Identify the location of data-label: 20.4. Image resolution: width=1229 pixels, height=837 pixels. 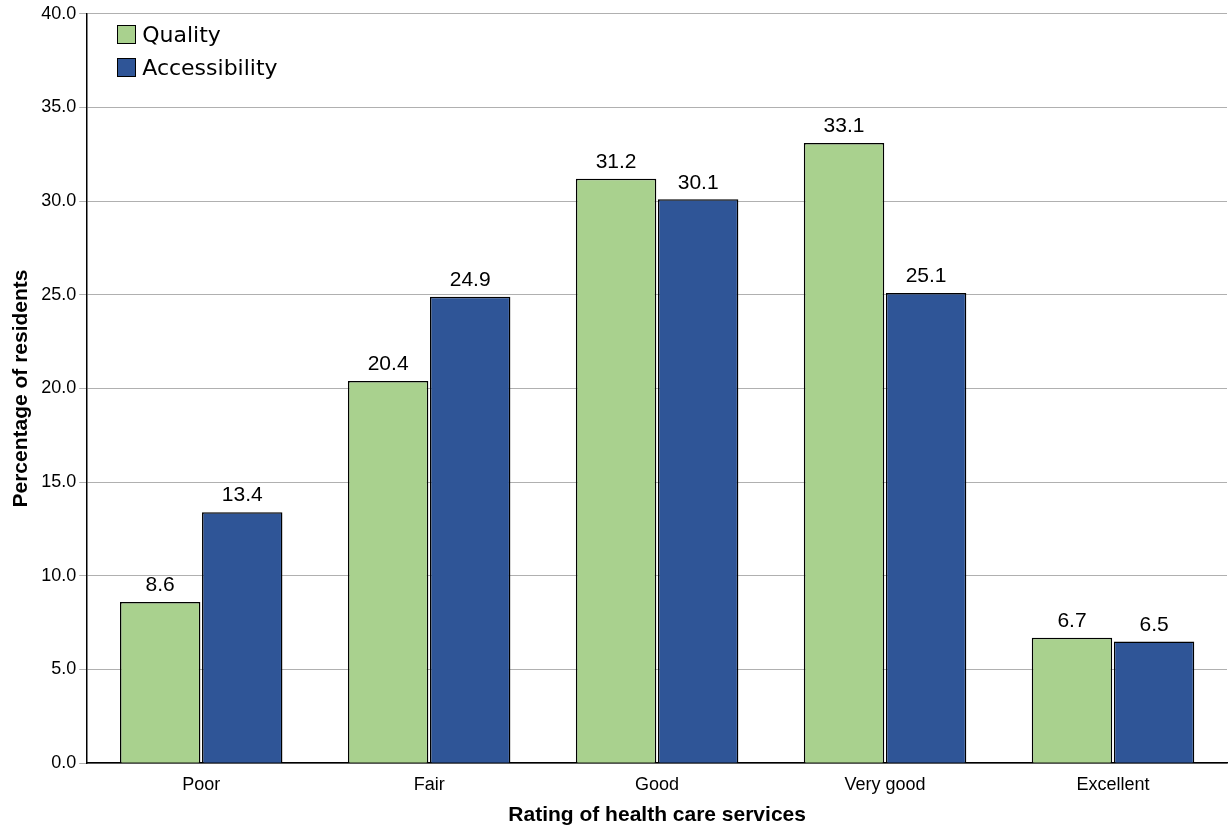
(388, 363).